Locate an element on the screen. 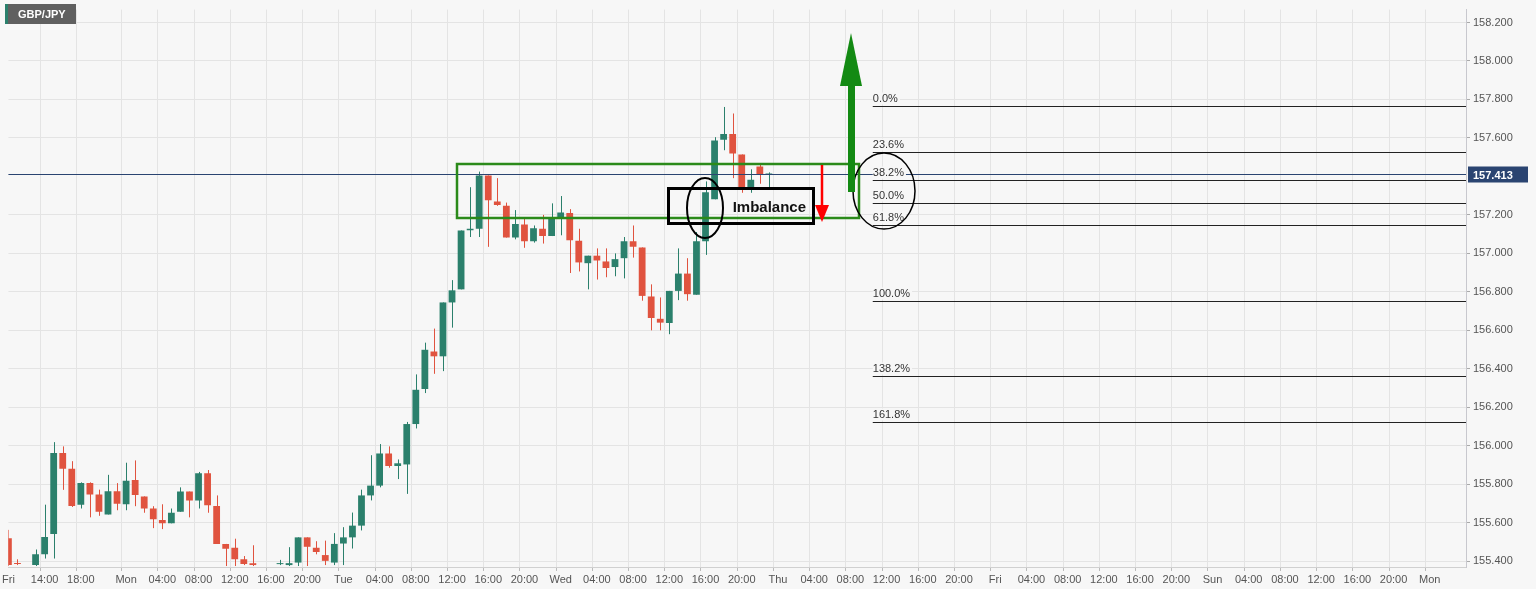  y-tick-label: 157.800 is located at coordinates (1493, 98).